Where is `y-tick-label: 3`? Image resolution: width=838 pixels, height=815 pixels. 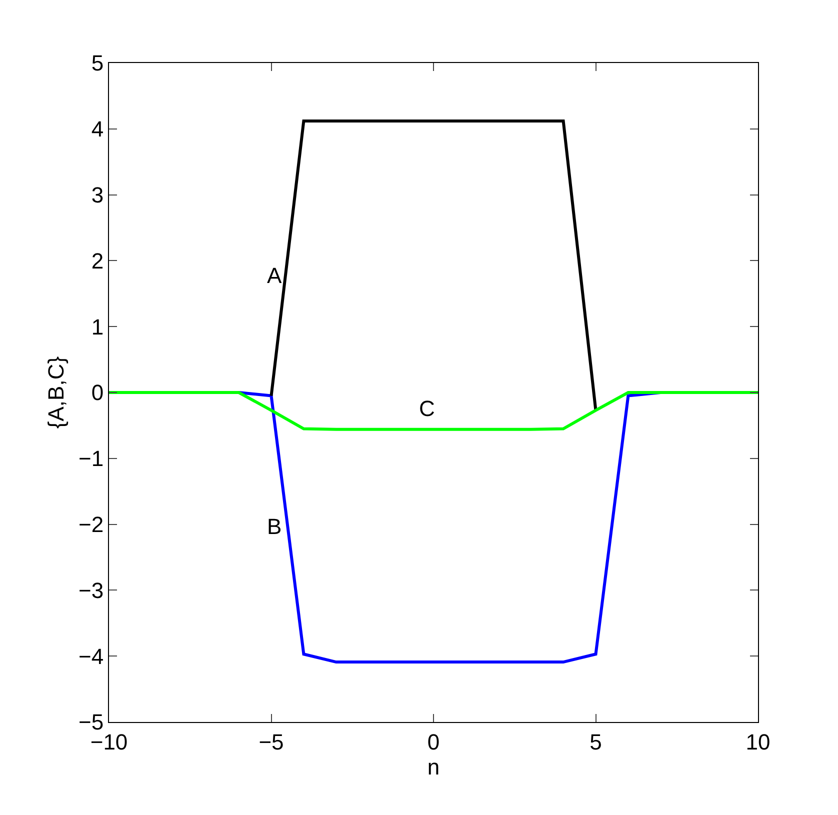 y-tick-label: 3 is located at coordinates (97, 195).